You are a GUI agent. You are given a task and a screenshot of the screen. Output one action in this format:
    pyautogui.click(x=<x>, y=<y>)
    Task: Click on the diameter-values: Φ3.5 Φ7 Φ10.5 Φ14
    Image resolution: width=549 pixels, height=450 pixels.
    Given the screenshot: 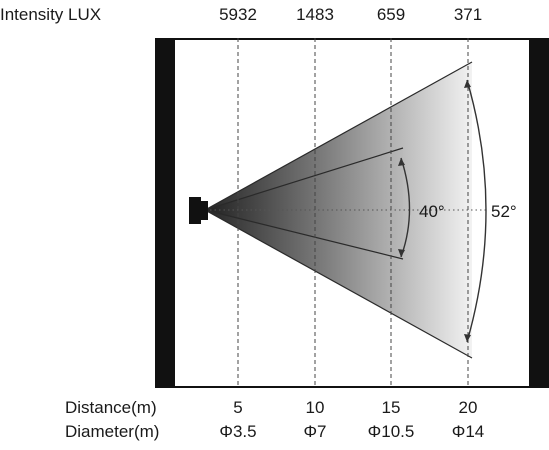 What is the action you would take?
    pyautogui.click(x=351, y=431)
    